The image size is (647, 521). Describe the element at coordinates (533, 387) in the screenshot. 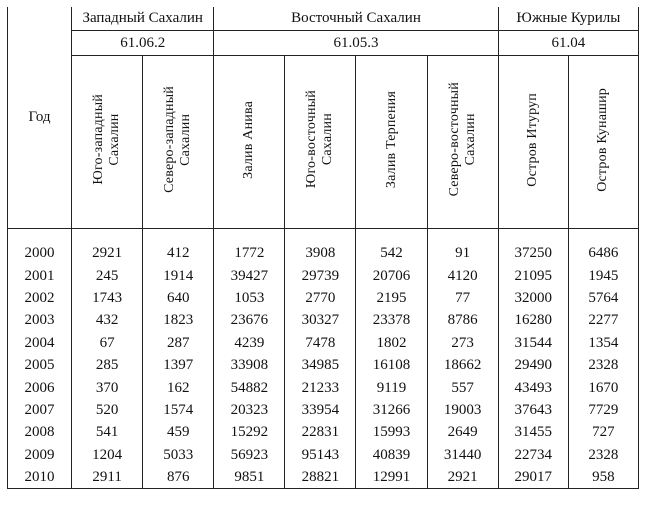

I see `value-cell: 43493` at that location.